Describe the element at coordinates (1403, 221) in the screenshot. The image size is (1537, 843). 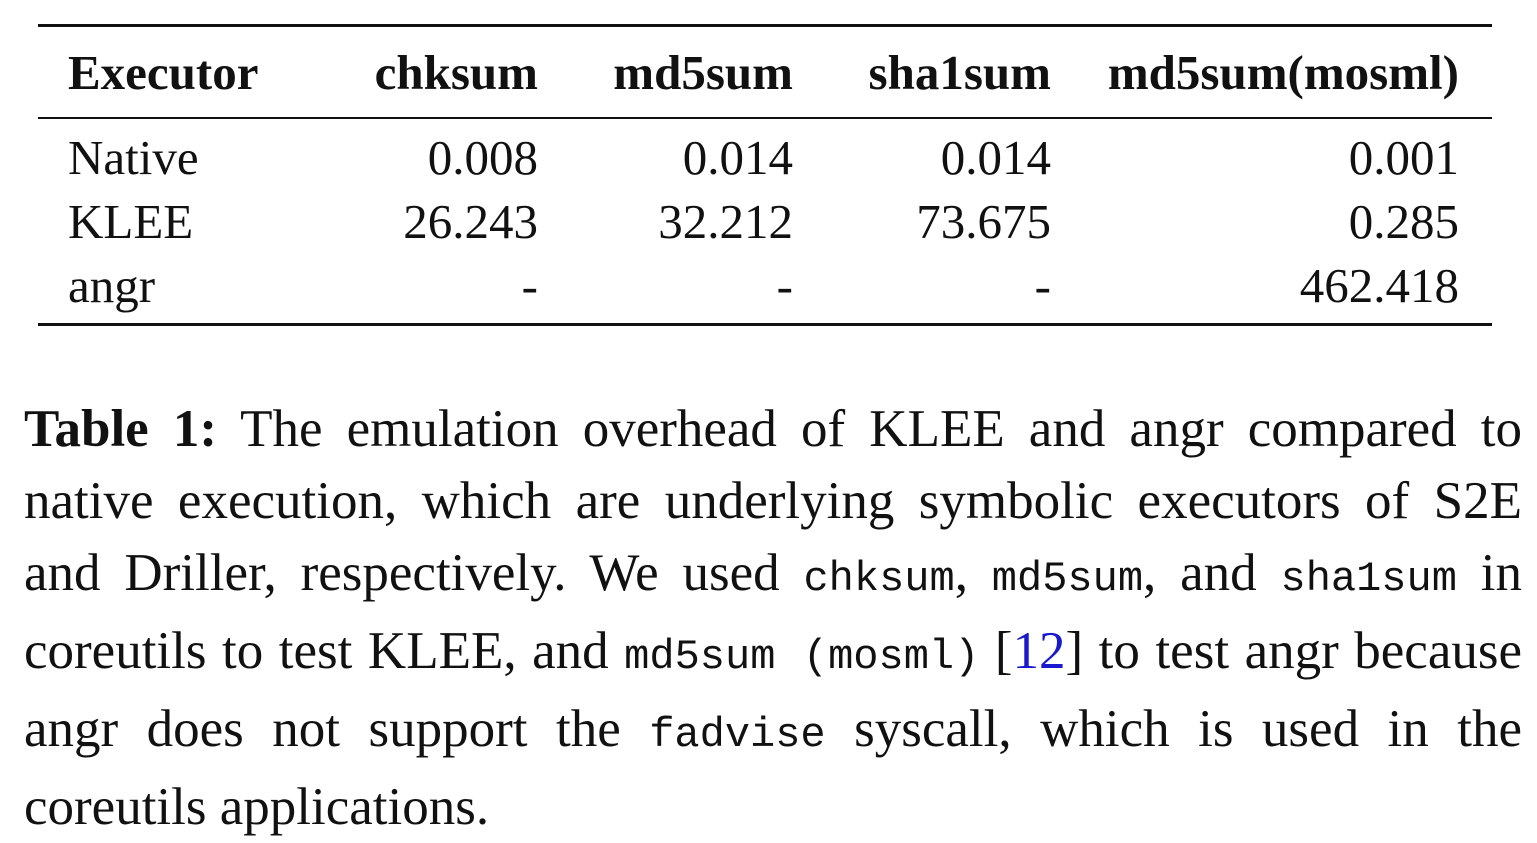
I see `cell-md5sum-mosml: 0.285` at that location.